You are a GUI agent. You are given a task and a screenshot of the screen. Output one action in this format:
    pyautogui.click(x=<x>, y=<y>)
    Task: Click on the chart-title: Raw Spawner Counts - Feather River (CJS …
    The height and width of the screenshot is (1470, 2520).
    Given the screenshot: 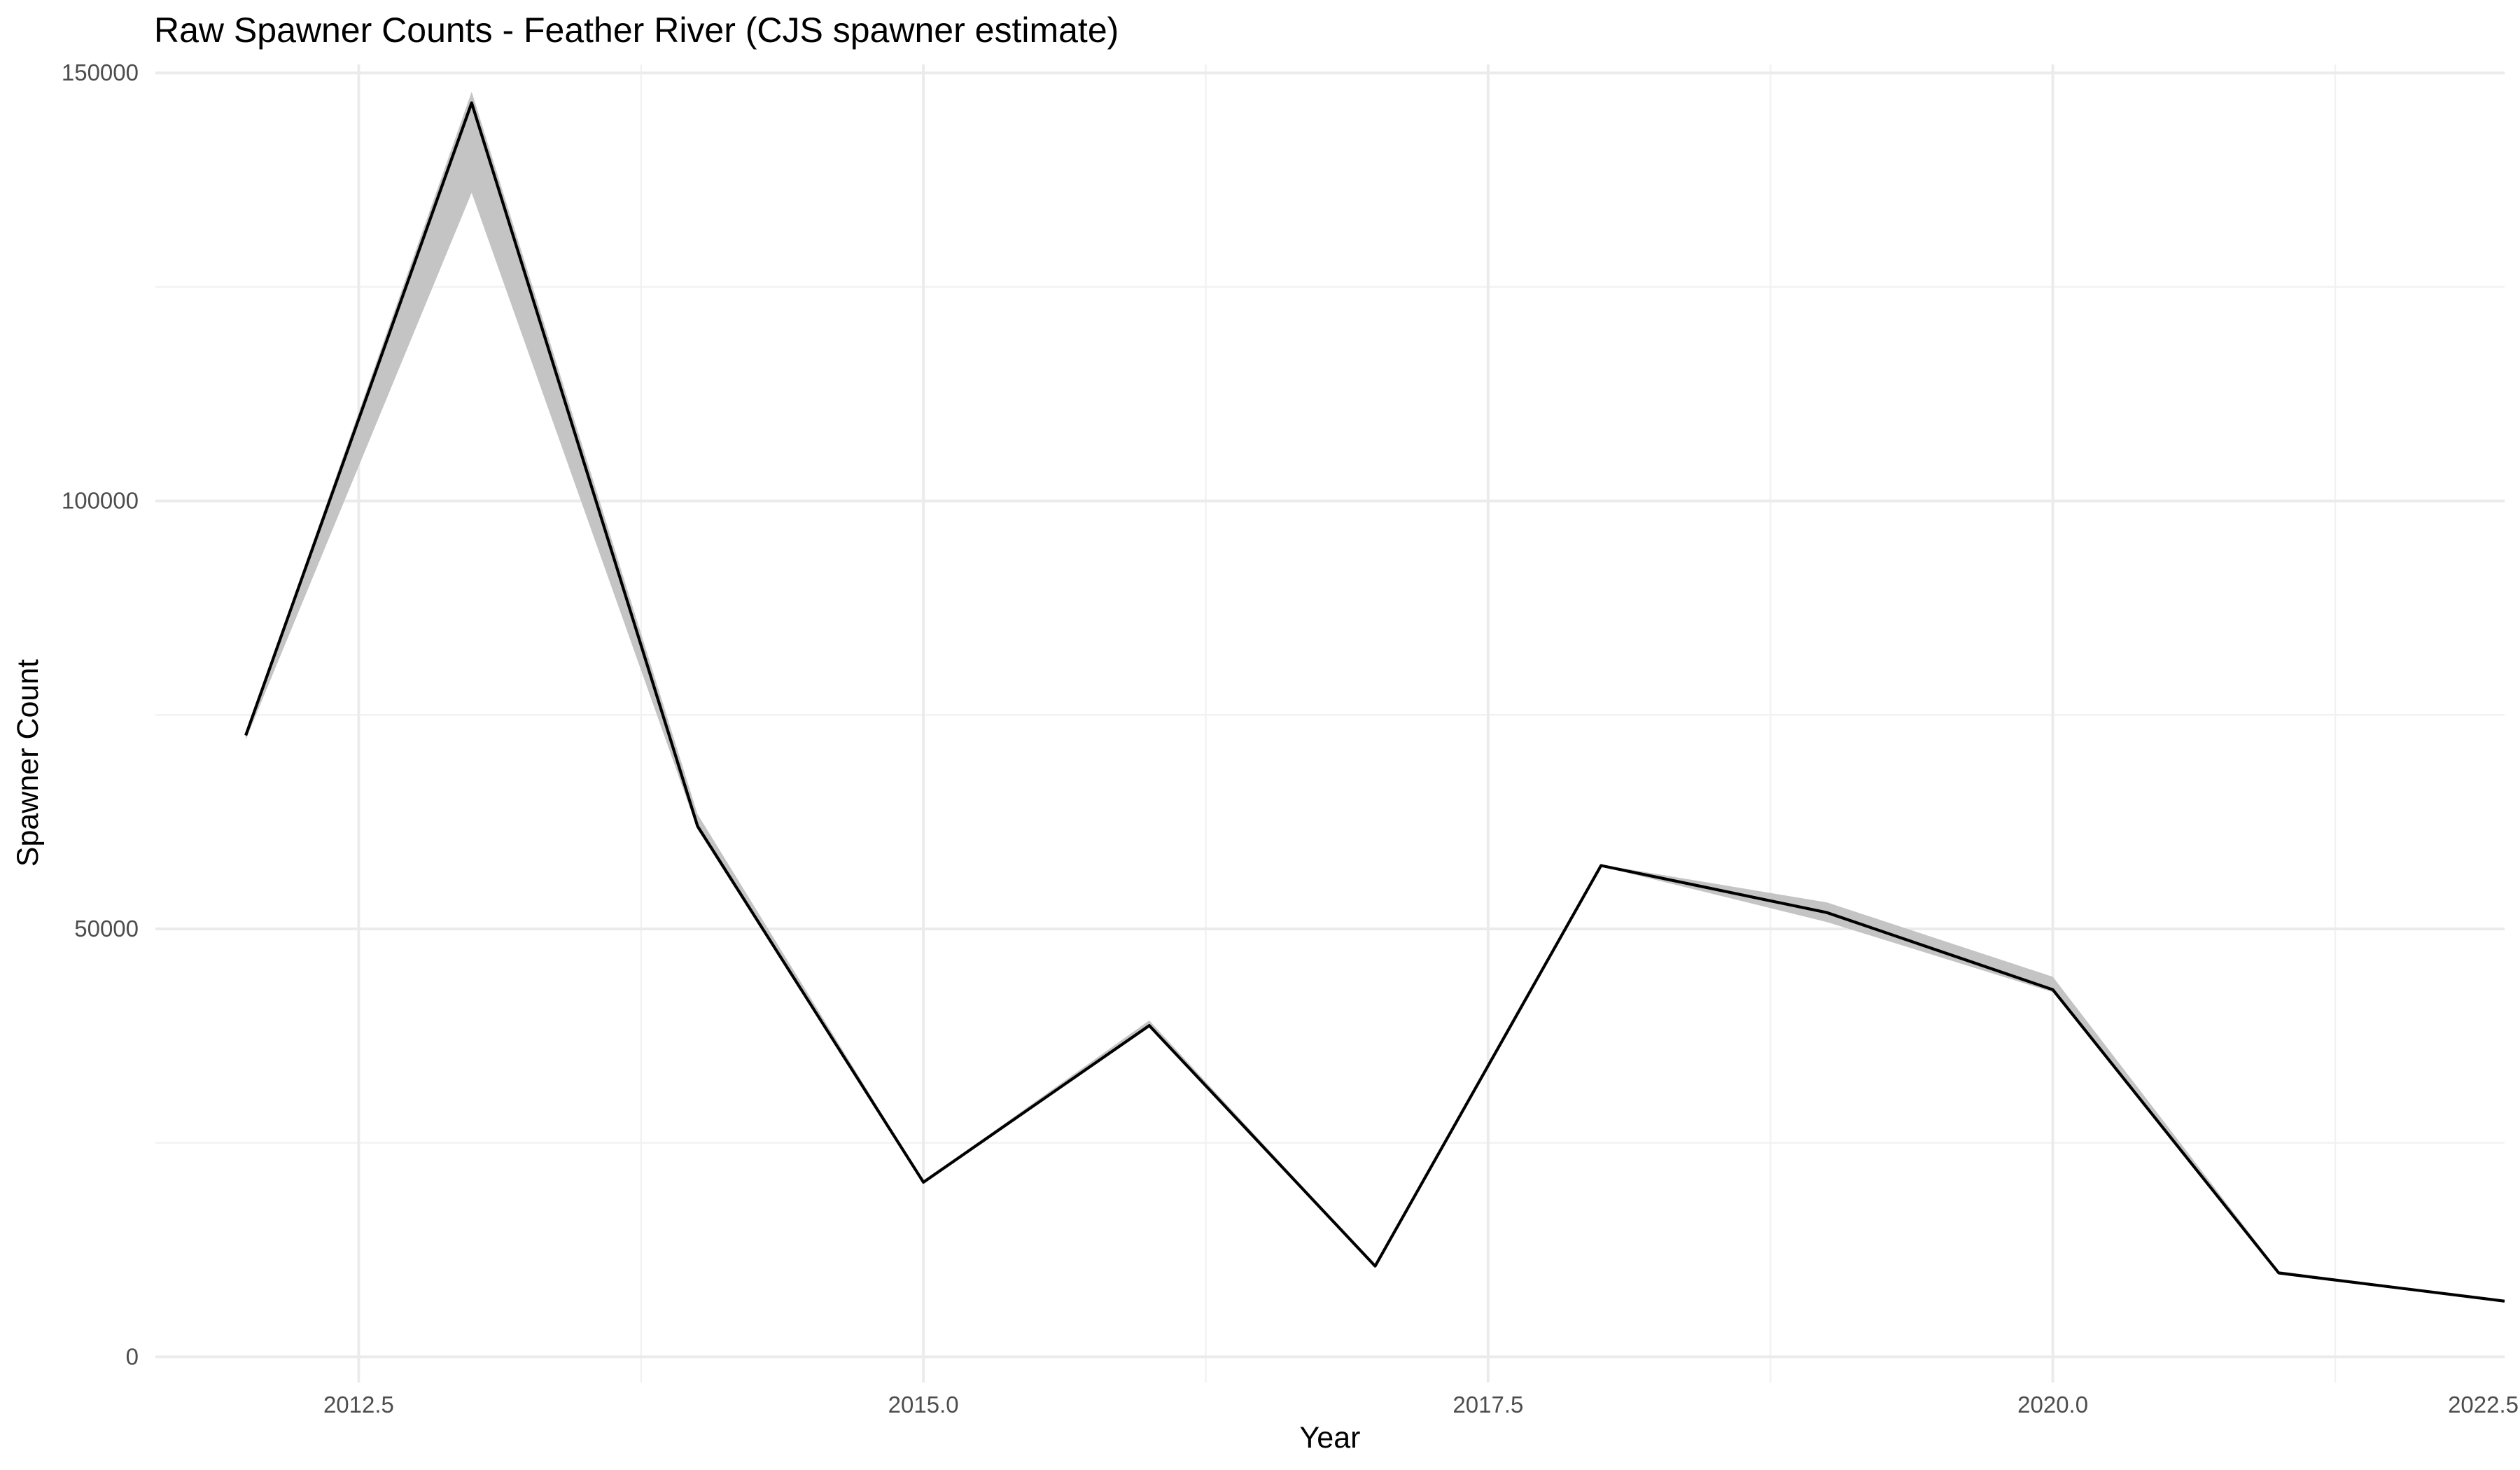 What is the action you would take?
    pyautogui.click(x=636, y=30)
    